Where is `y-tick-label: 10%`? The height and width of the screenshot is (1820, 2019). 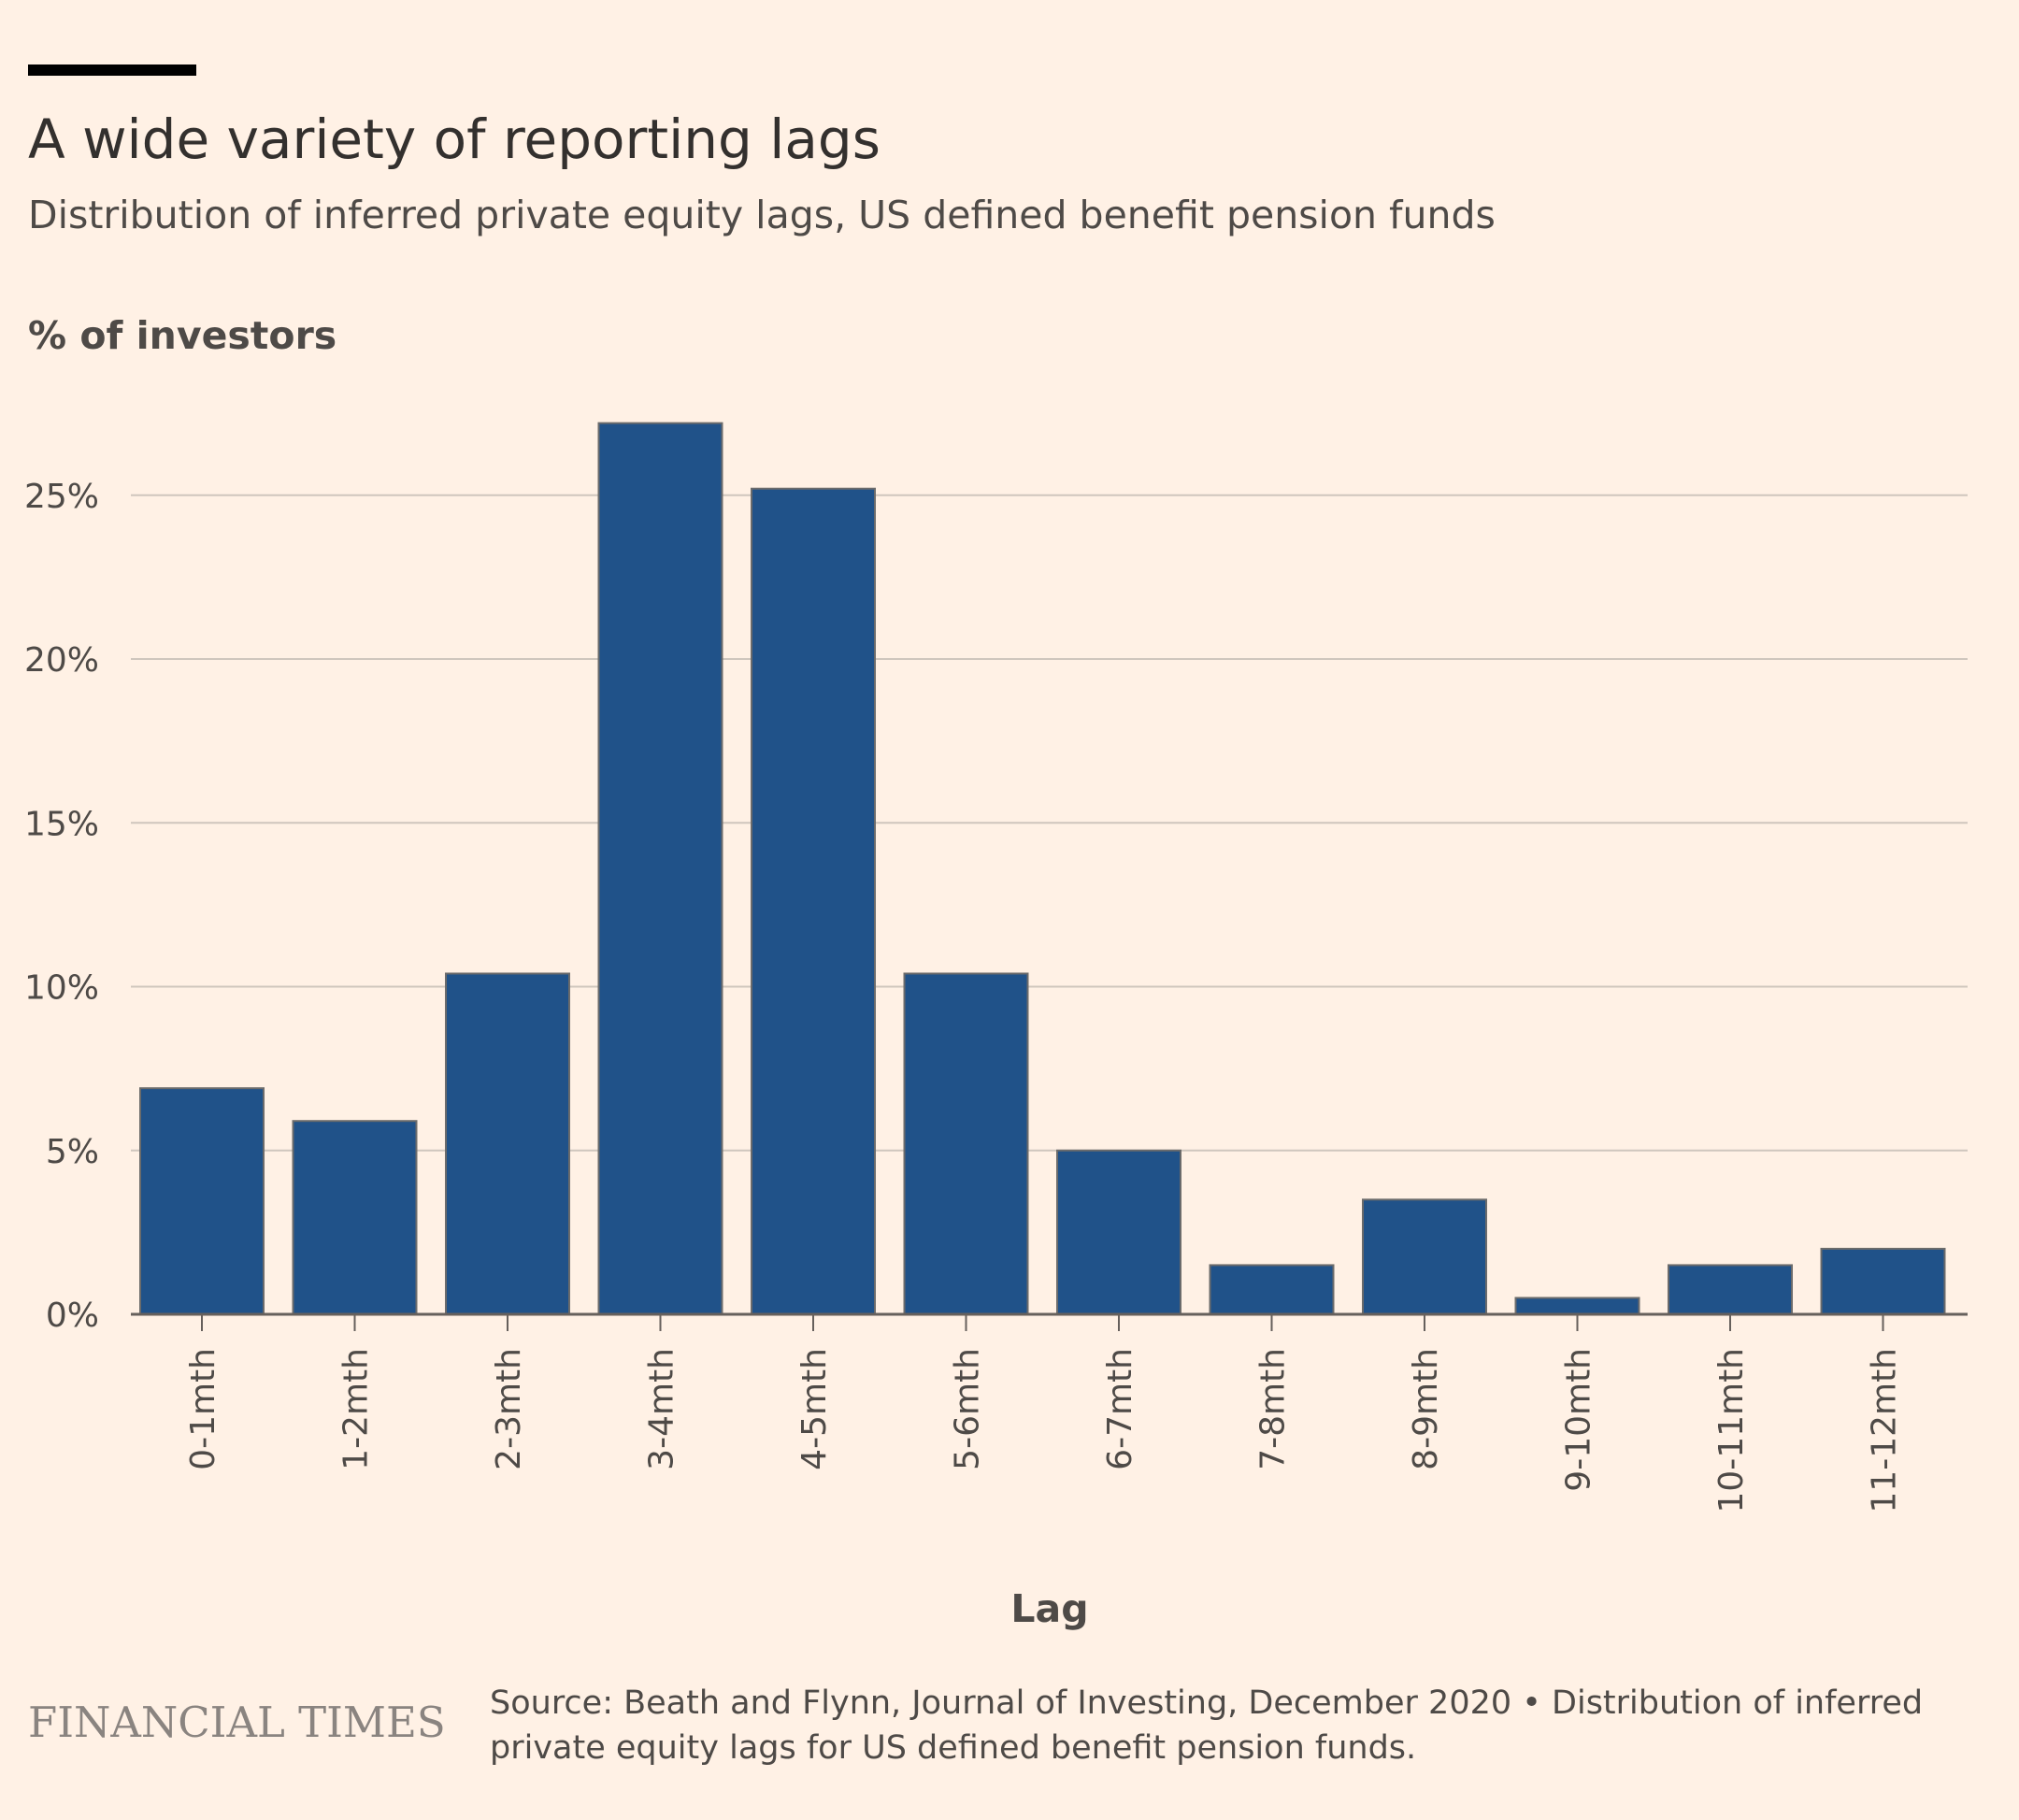
y-tick-label: 10% is located at coordinates (61, 988).